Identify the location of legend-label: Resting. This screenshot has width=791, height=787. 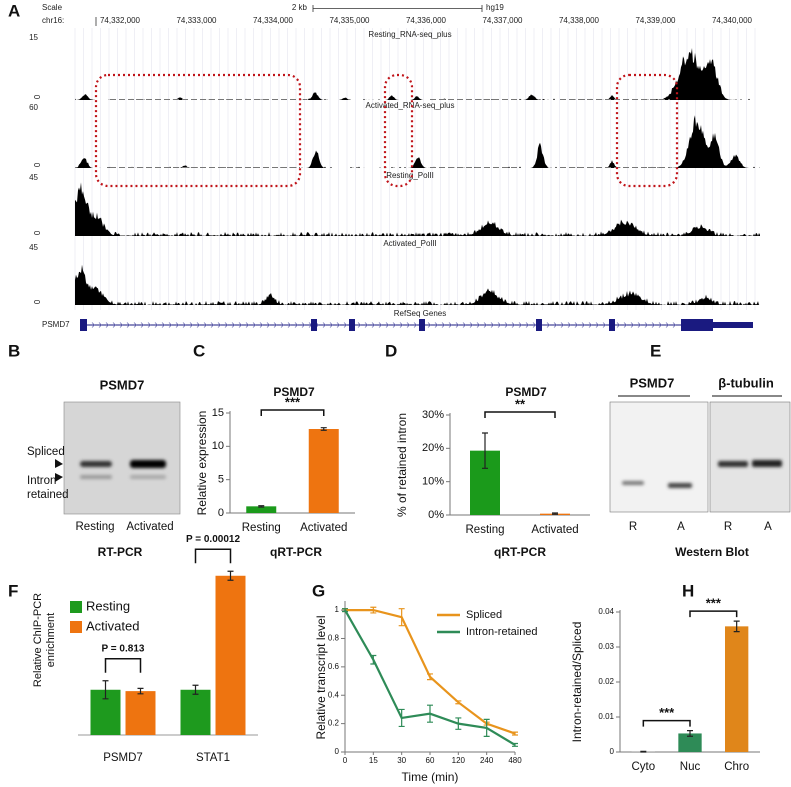
(108, 605).